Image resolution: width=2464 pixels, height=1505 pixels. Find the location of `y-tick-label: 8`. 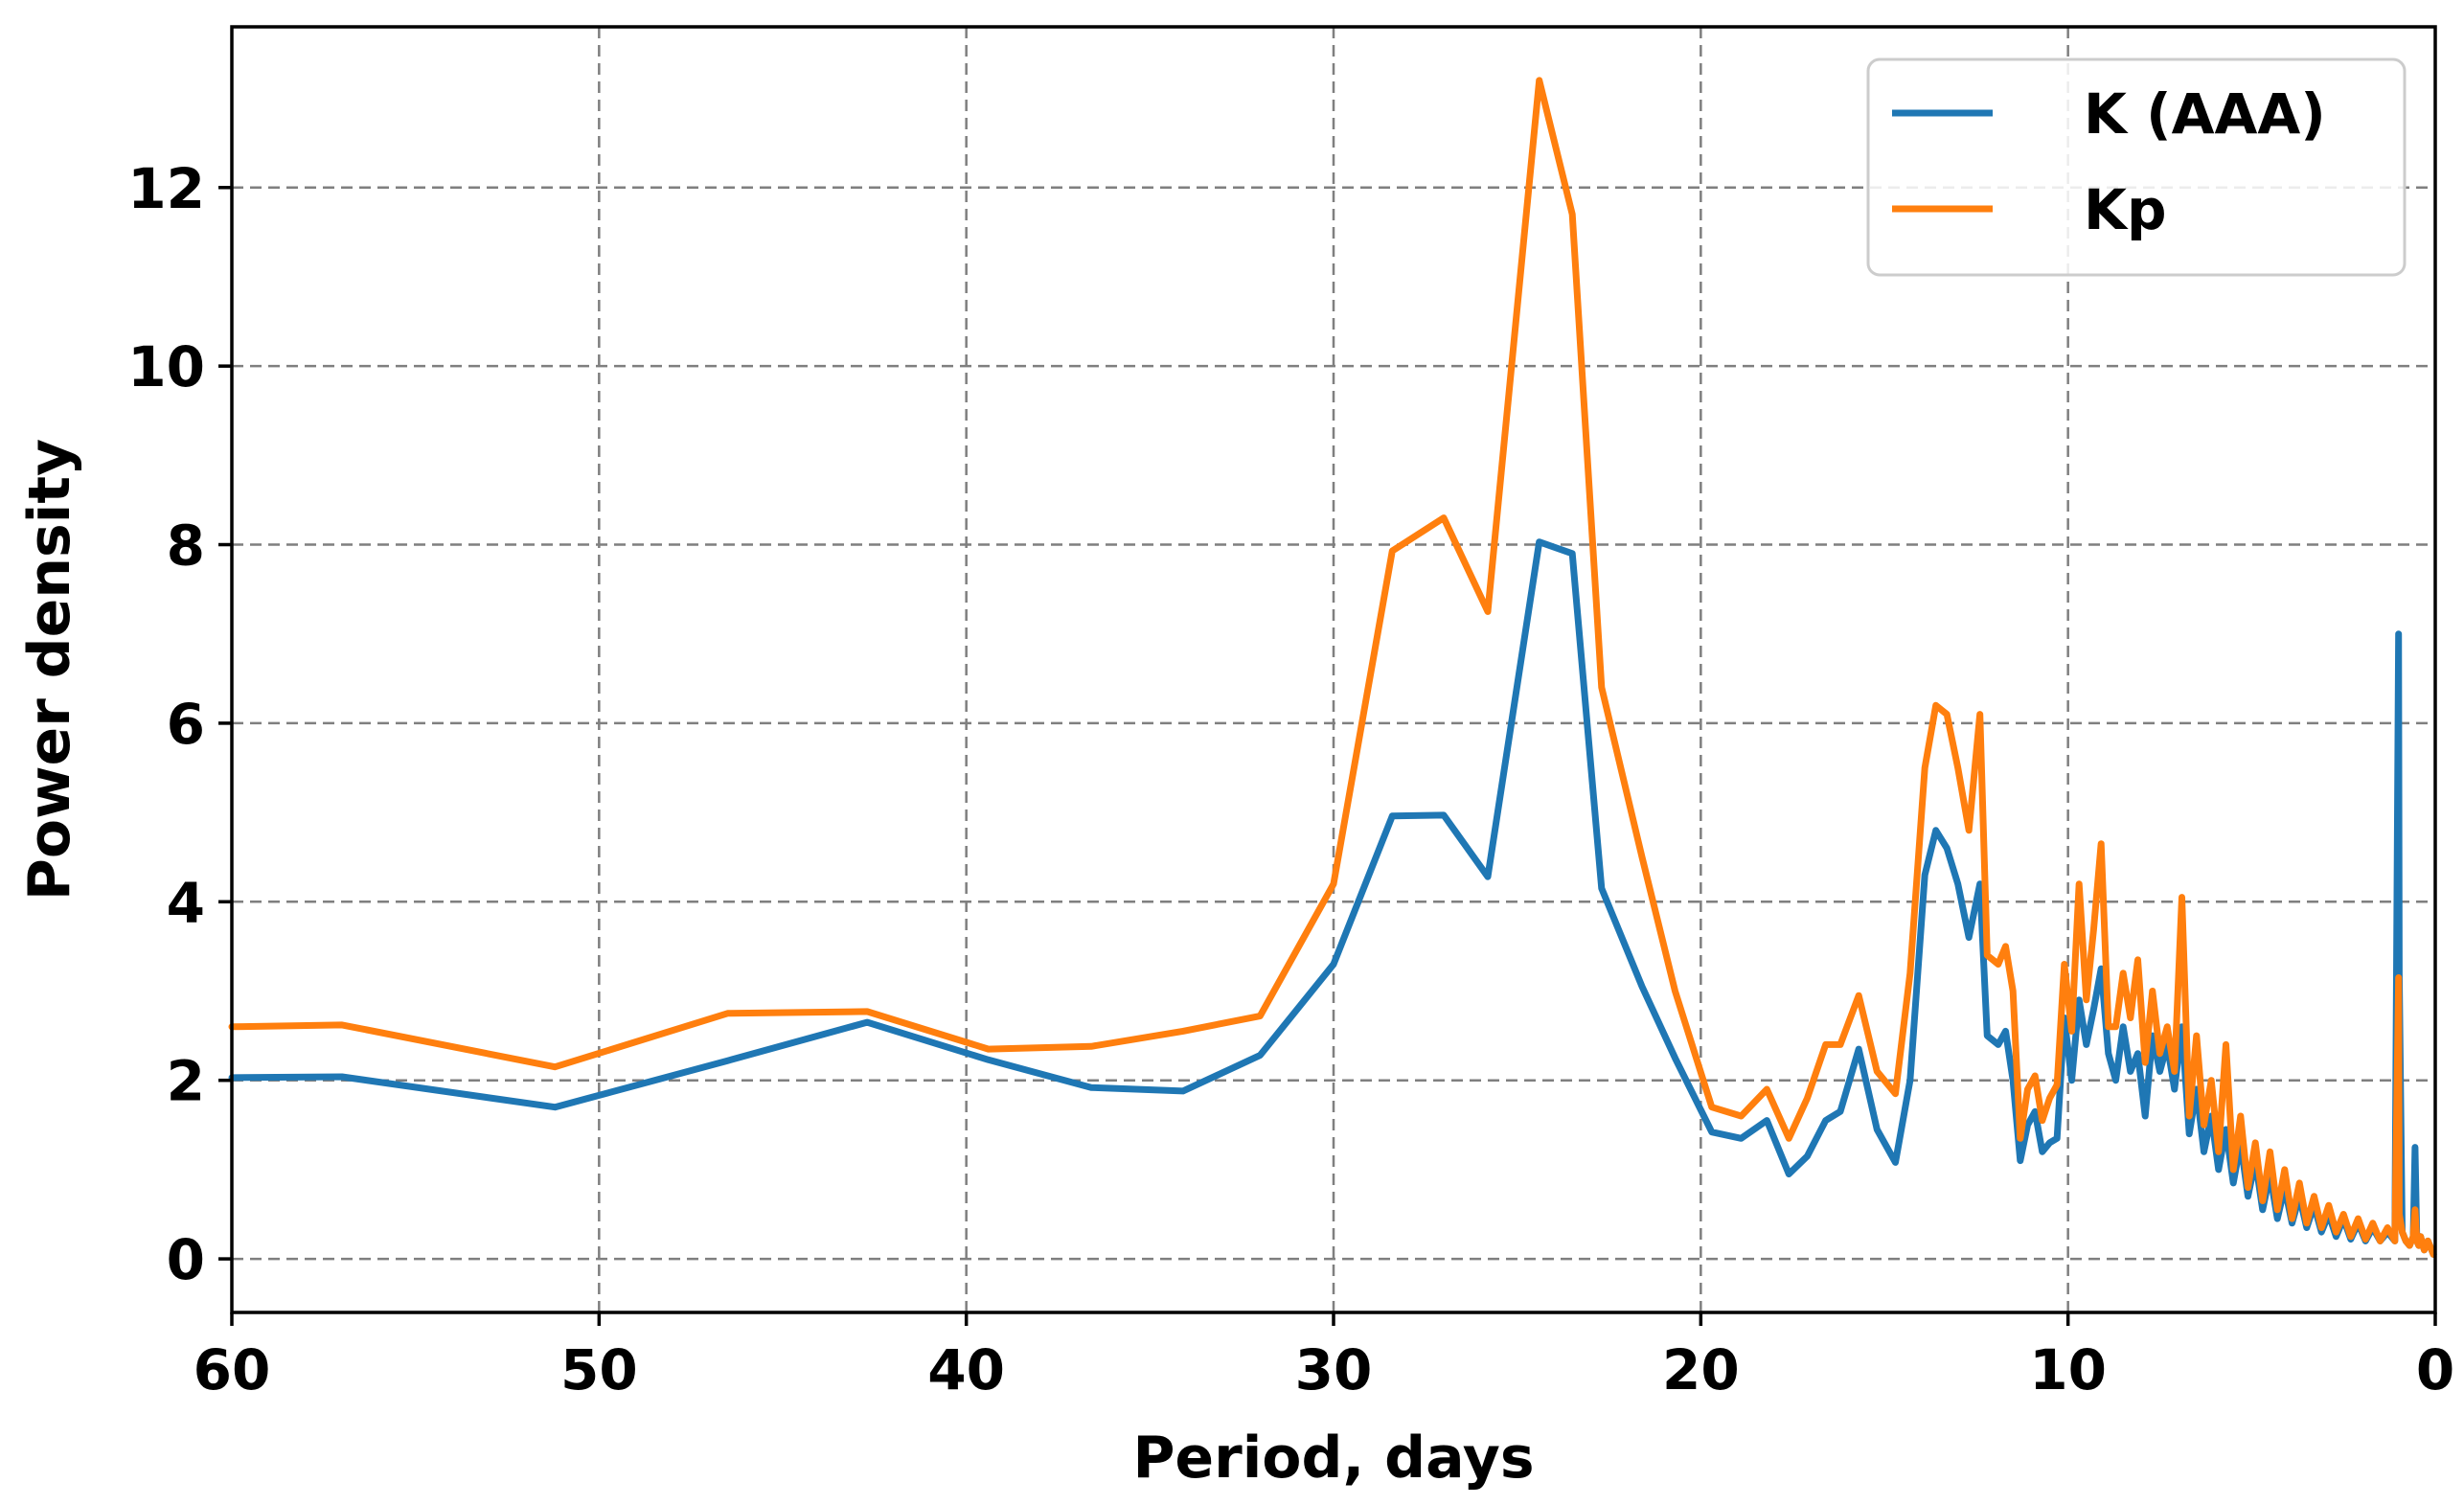

y-tick-label: 8 is located at coordinates (186, 546).